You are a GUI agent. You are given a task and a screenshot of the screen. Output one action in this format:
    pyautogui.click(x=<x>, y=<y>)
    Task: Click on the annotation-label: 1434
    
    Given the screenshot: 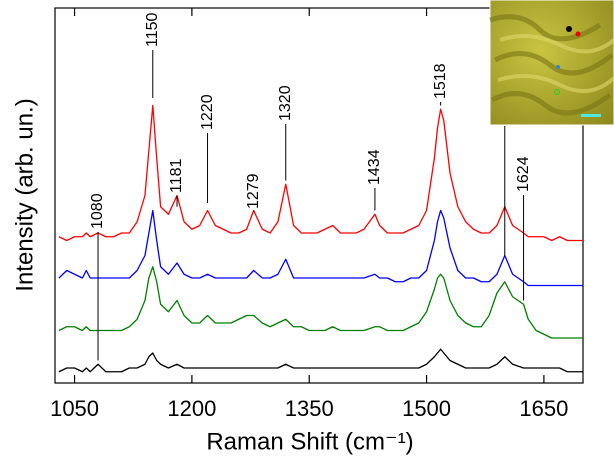 What is the action you would take?
    pyautogui.click(x=374, y=167)
    